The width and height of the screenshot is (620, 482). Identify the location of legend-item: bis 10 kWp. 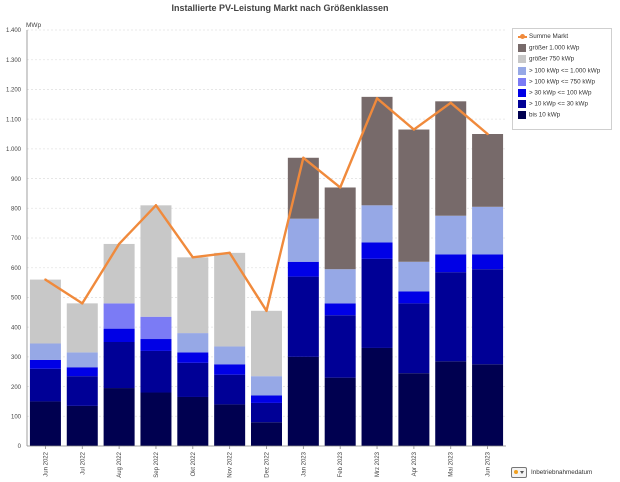
(539, 115).